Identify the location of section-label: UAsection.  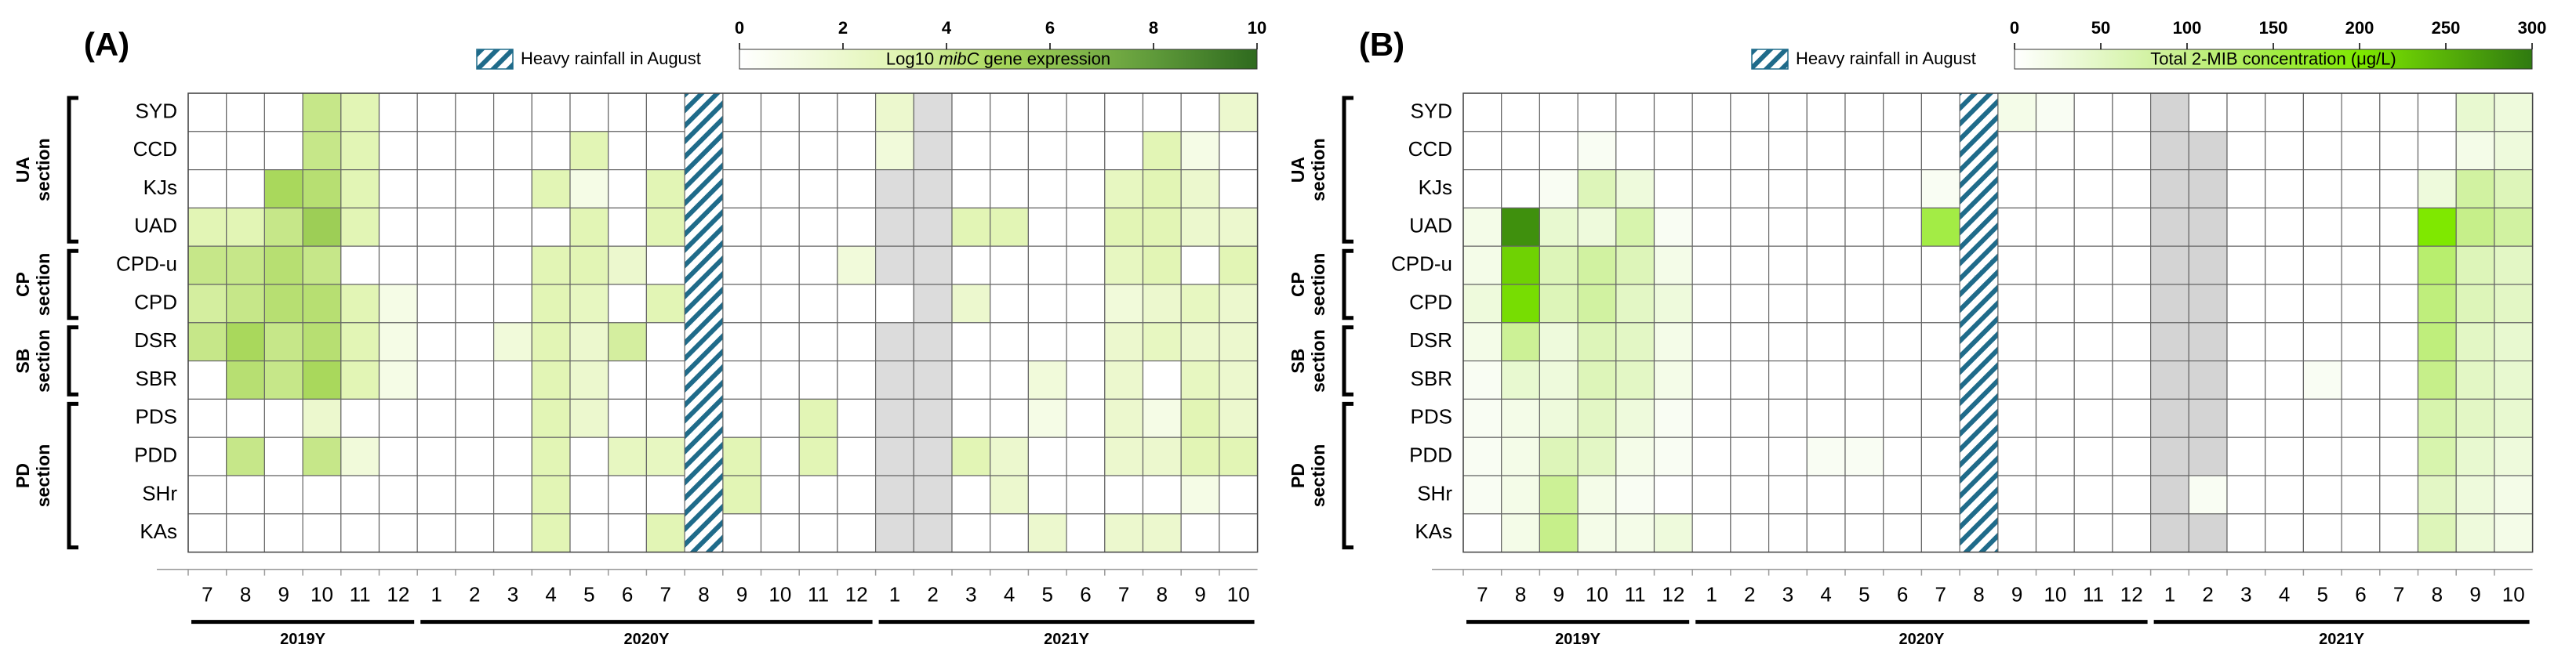
(1308, 169).